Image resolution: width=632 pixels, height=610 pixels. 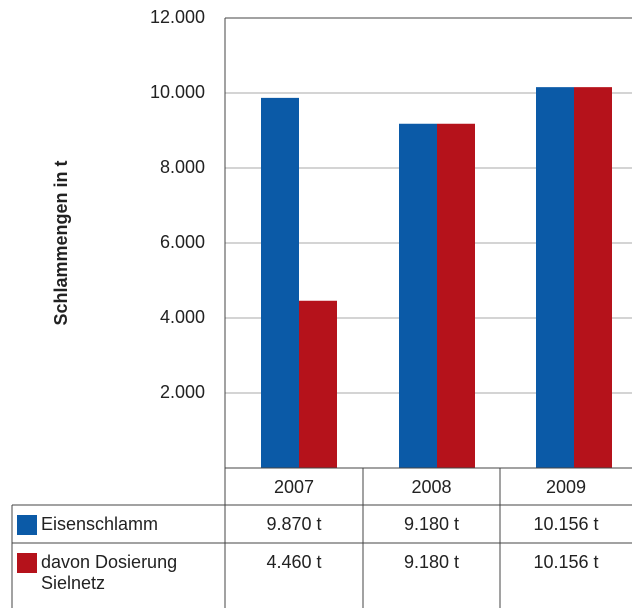 I want to click on legend-label: Eisenschlamm, so click(x=100, y=524).